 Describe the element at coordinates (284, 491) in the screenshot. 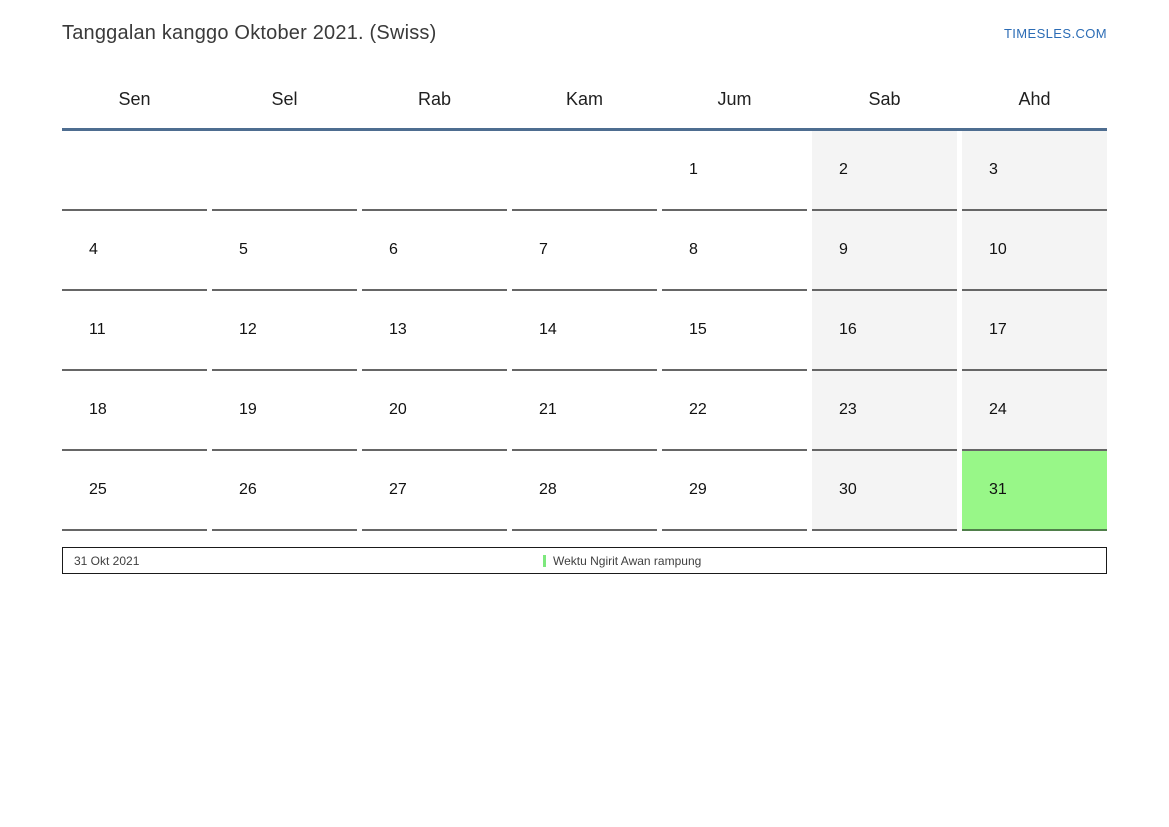

I see `day-cell-26: 26` at that location.